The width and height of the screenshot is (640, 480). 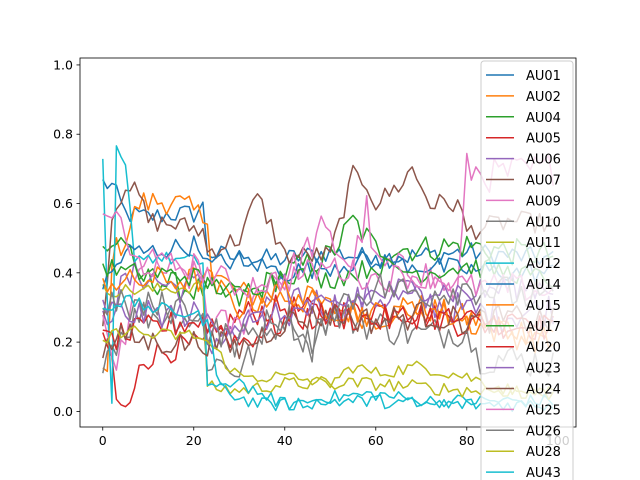 What do you see at coordinates (63, 203) in the screenshot?
I see `y-tick-label: 0.6` at bounding box center [63, 203].